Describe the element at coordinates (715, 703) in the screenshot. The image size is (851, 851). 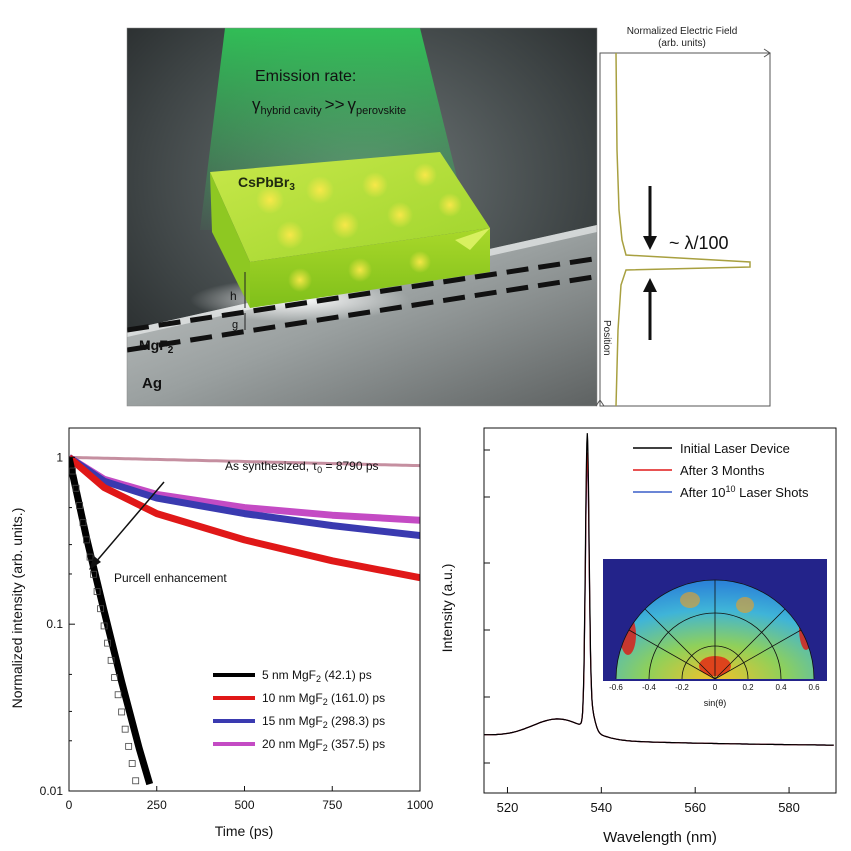
I see `inset-x-axis-label: sin(θ)` at that location.